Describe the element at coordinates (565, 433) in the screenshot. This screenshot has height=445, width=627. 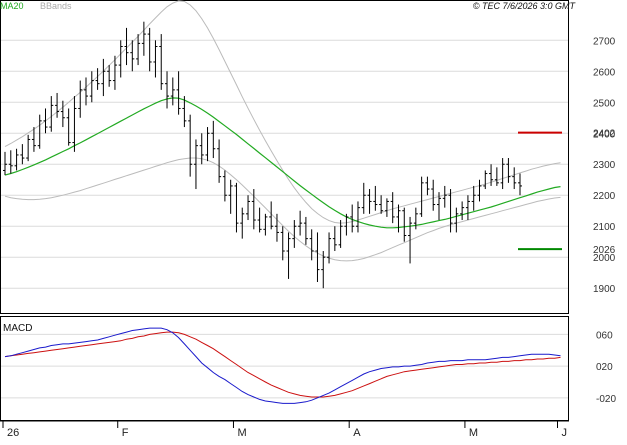
I see `x-tick-label: J` at that location.